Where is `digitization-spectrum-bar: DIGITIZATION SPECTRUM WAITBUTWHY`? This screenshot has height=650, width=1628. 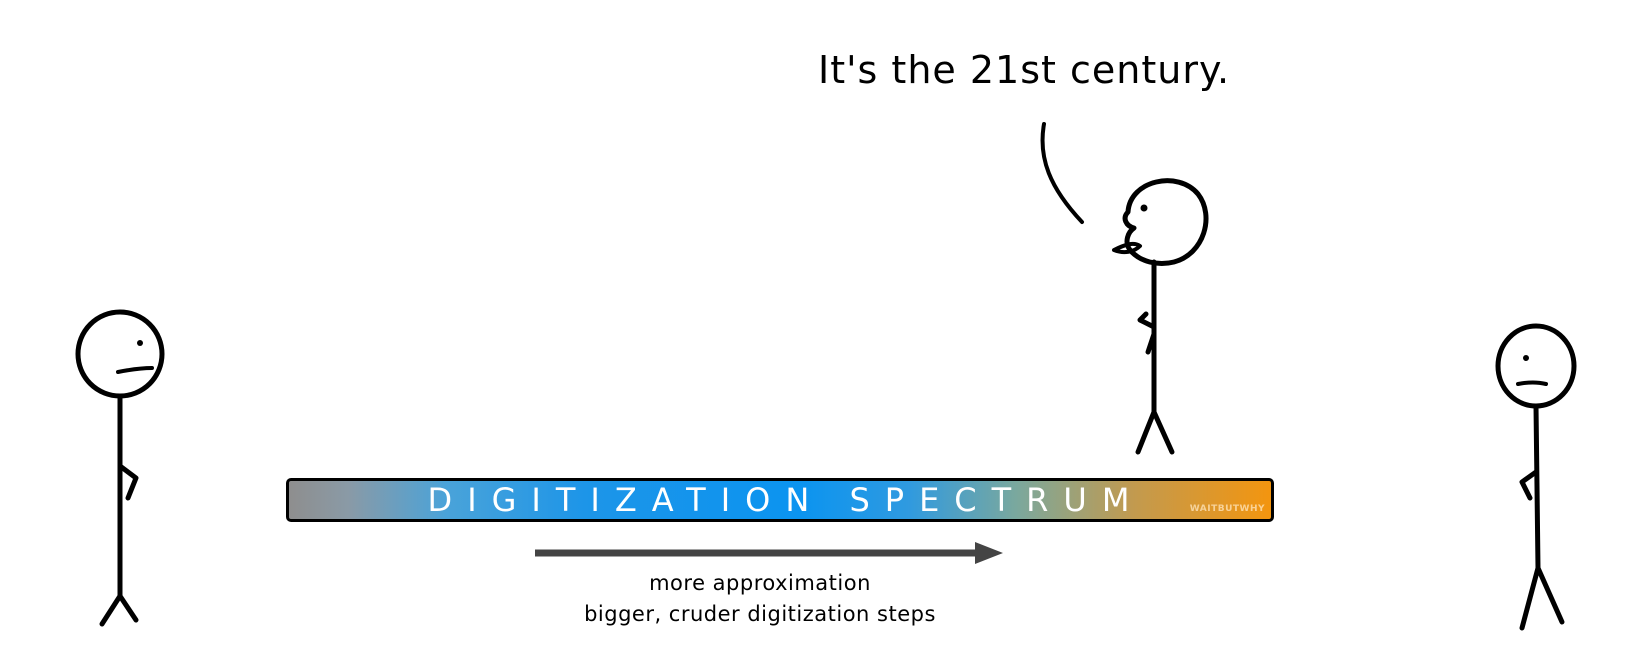 digitization-spectrum-bar: DIGITIZATION SPECTRUM WAITBUTWHY is located at coordinates (780, 500).